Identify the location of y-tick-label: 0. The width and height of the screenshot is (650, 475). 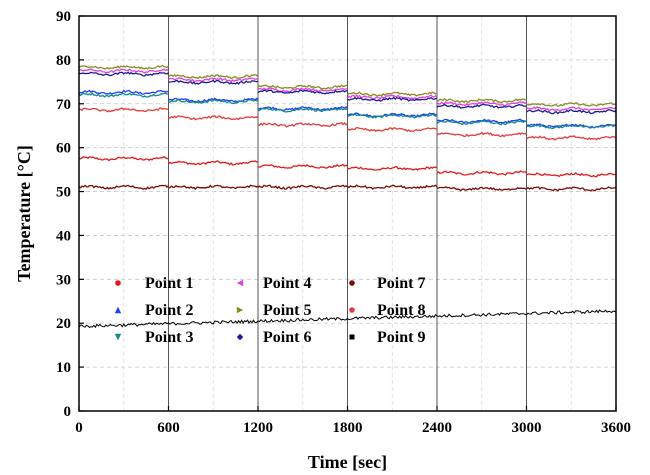
(68, 412).